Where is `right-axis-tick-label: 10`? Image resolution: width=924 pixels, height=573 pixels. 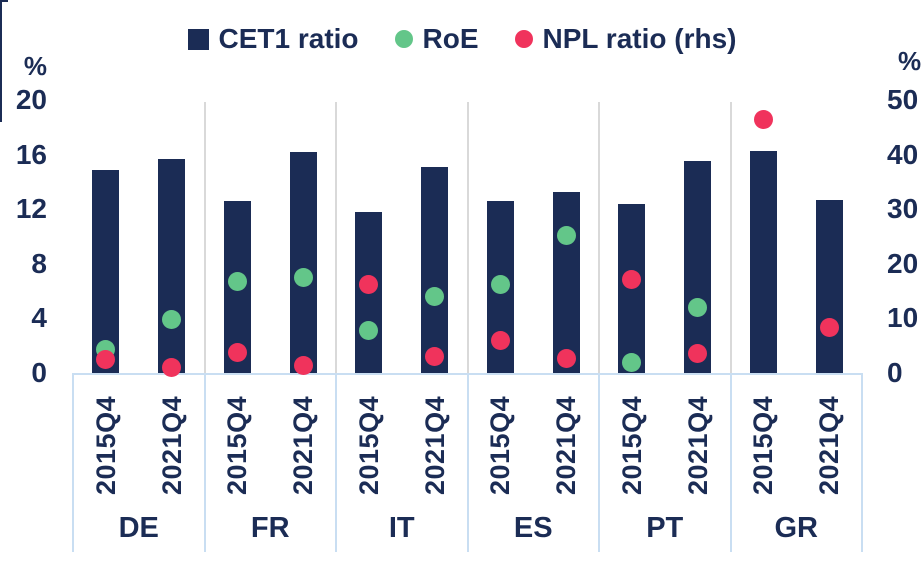
right-axis-tick-label: 10 is located at coordinates (903, 318).